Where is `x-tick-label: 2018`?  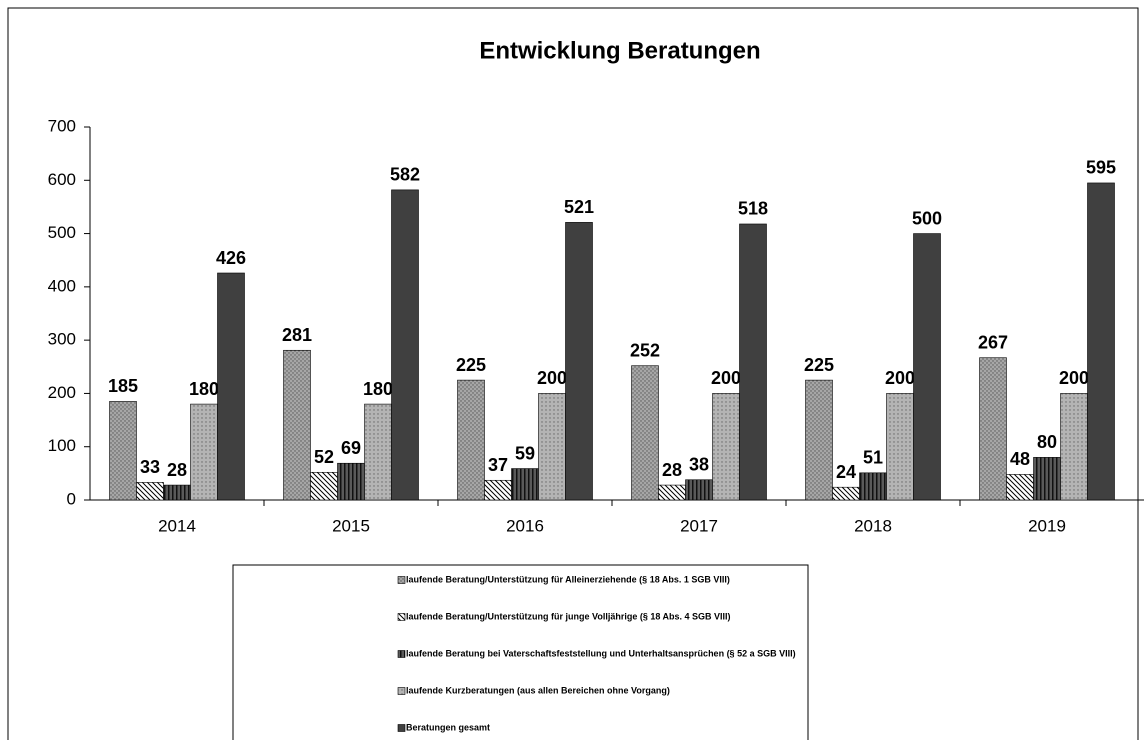
x-tick-label: 2018 is located at coordinates (873, 525).